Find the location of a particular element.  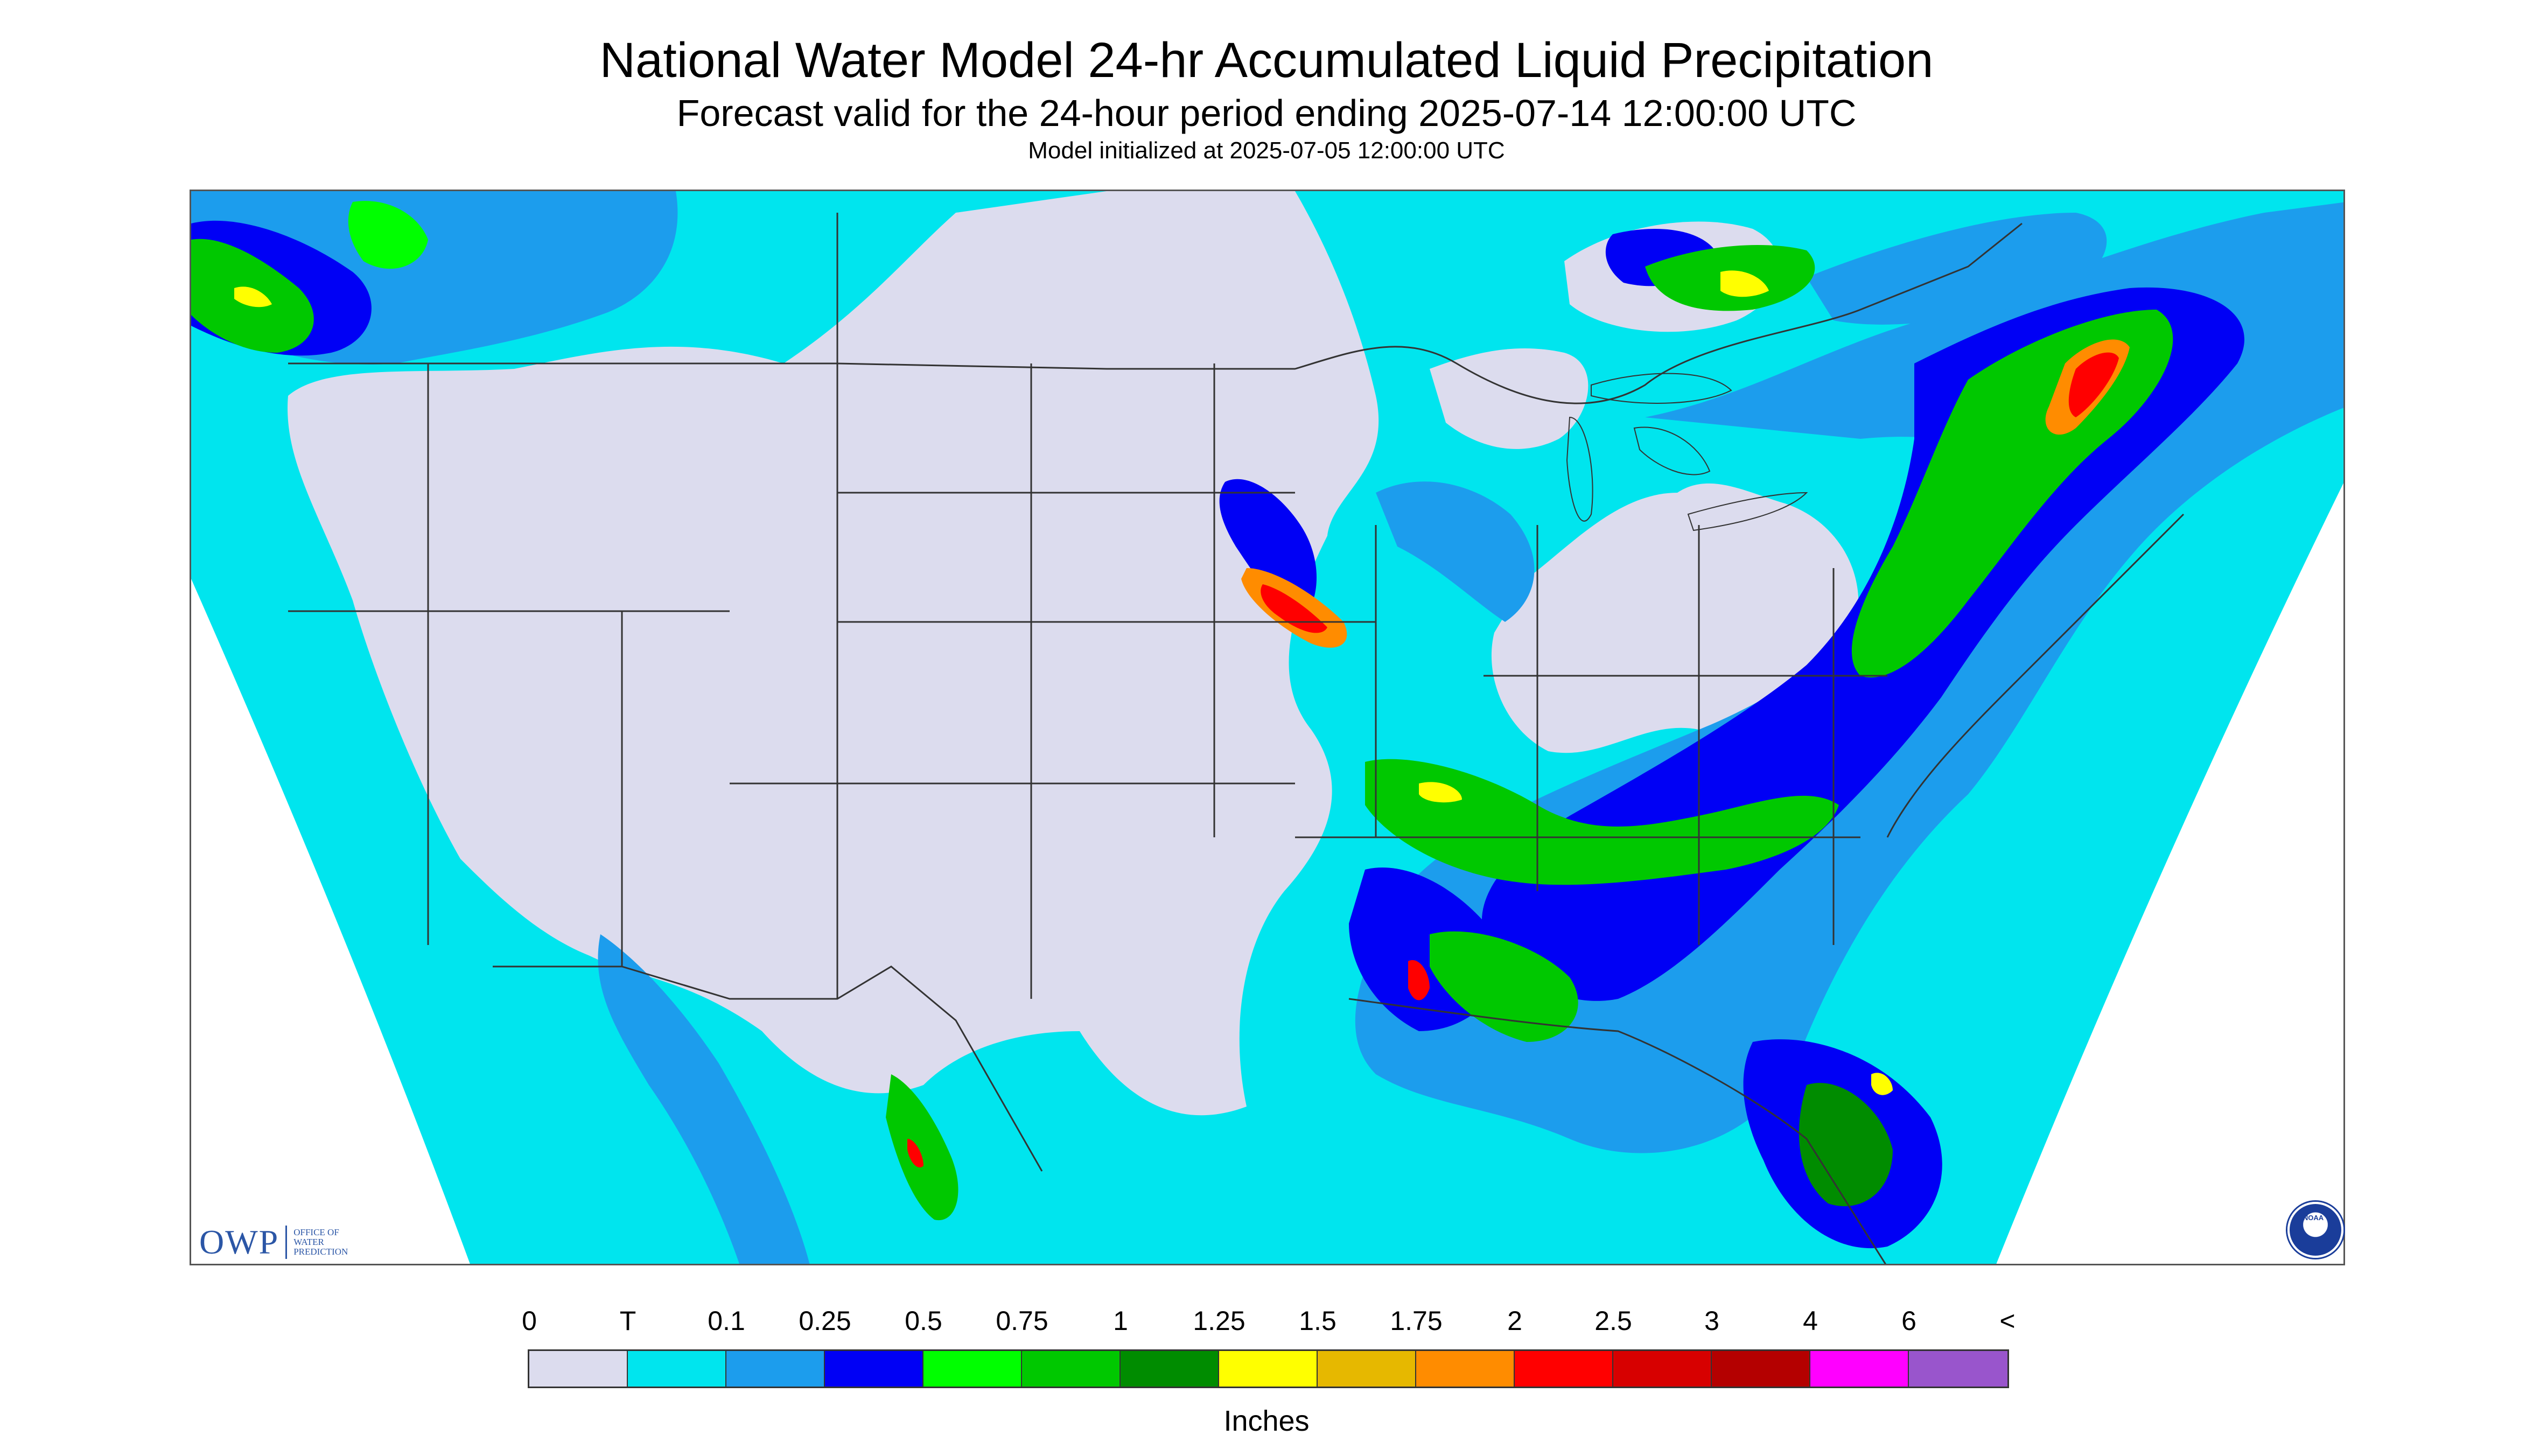

precip-band-iowa is located at coordinates (1455, 551).